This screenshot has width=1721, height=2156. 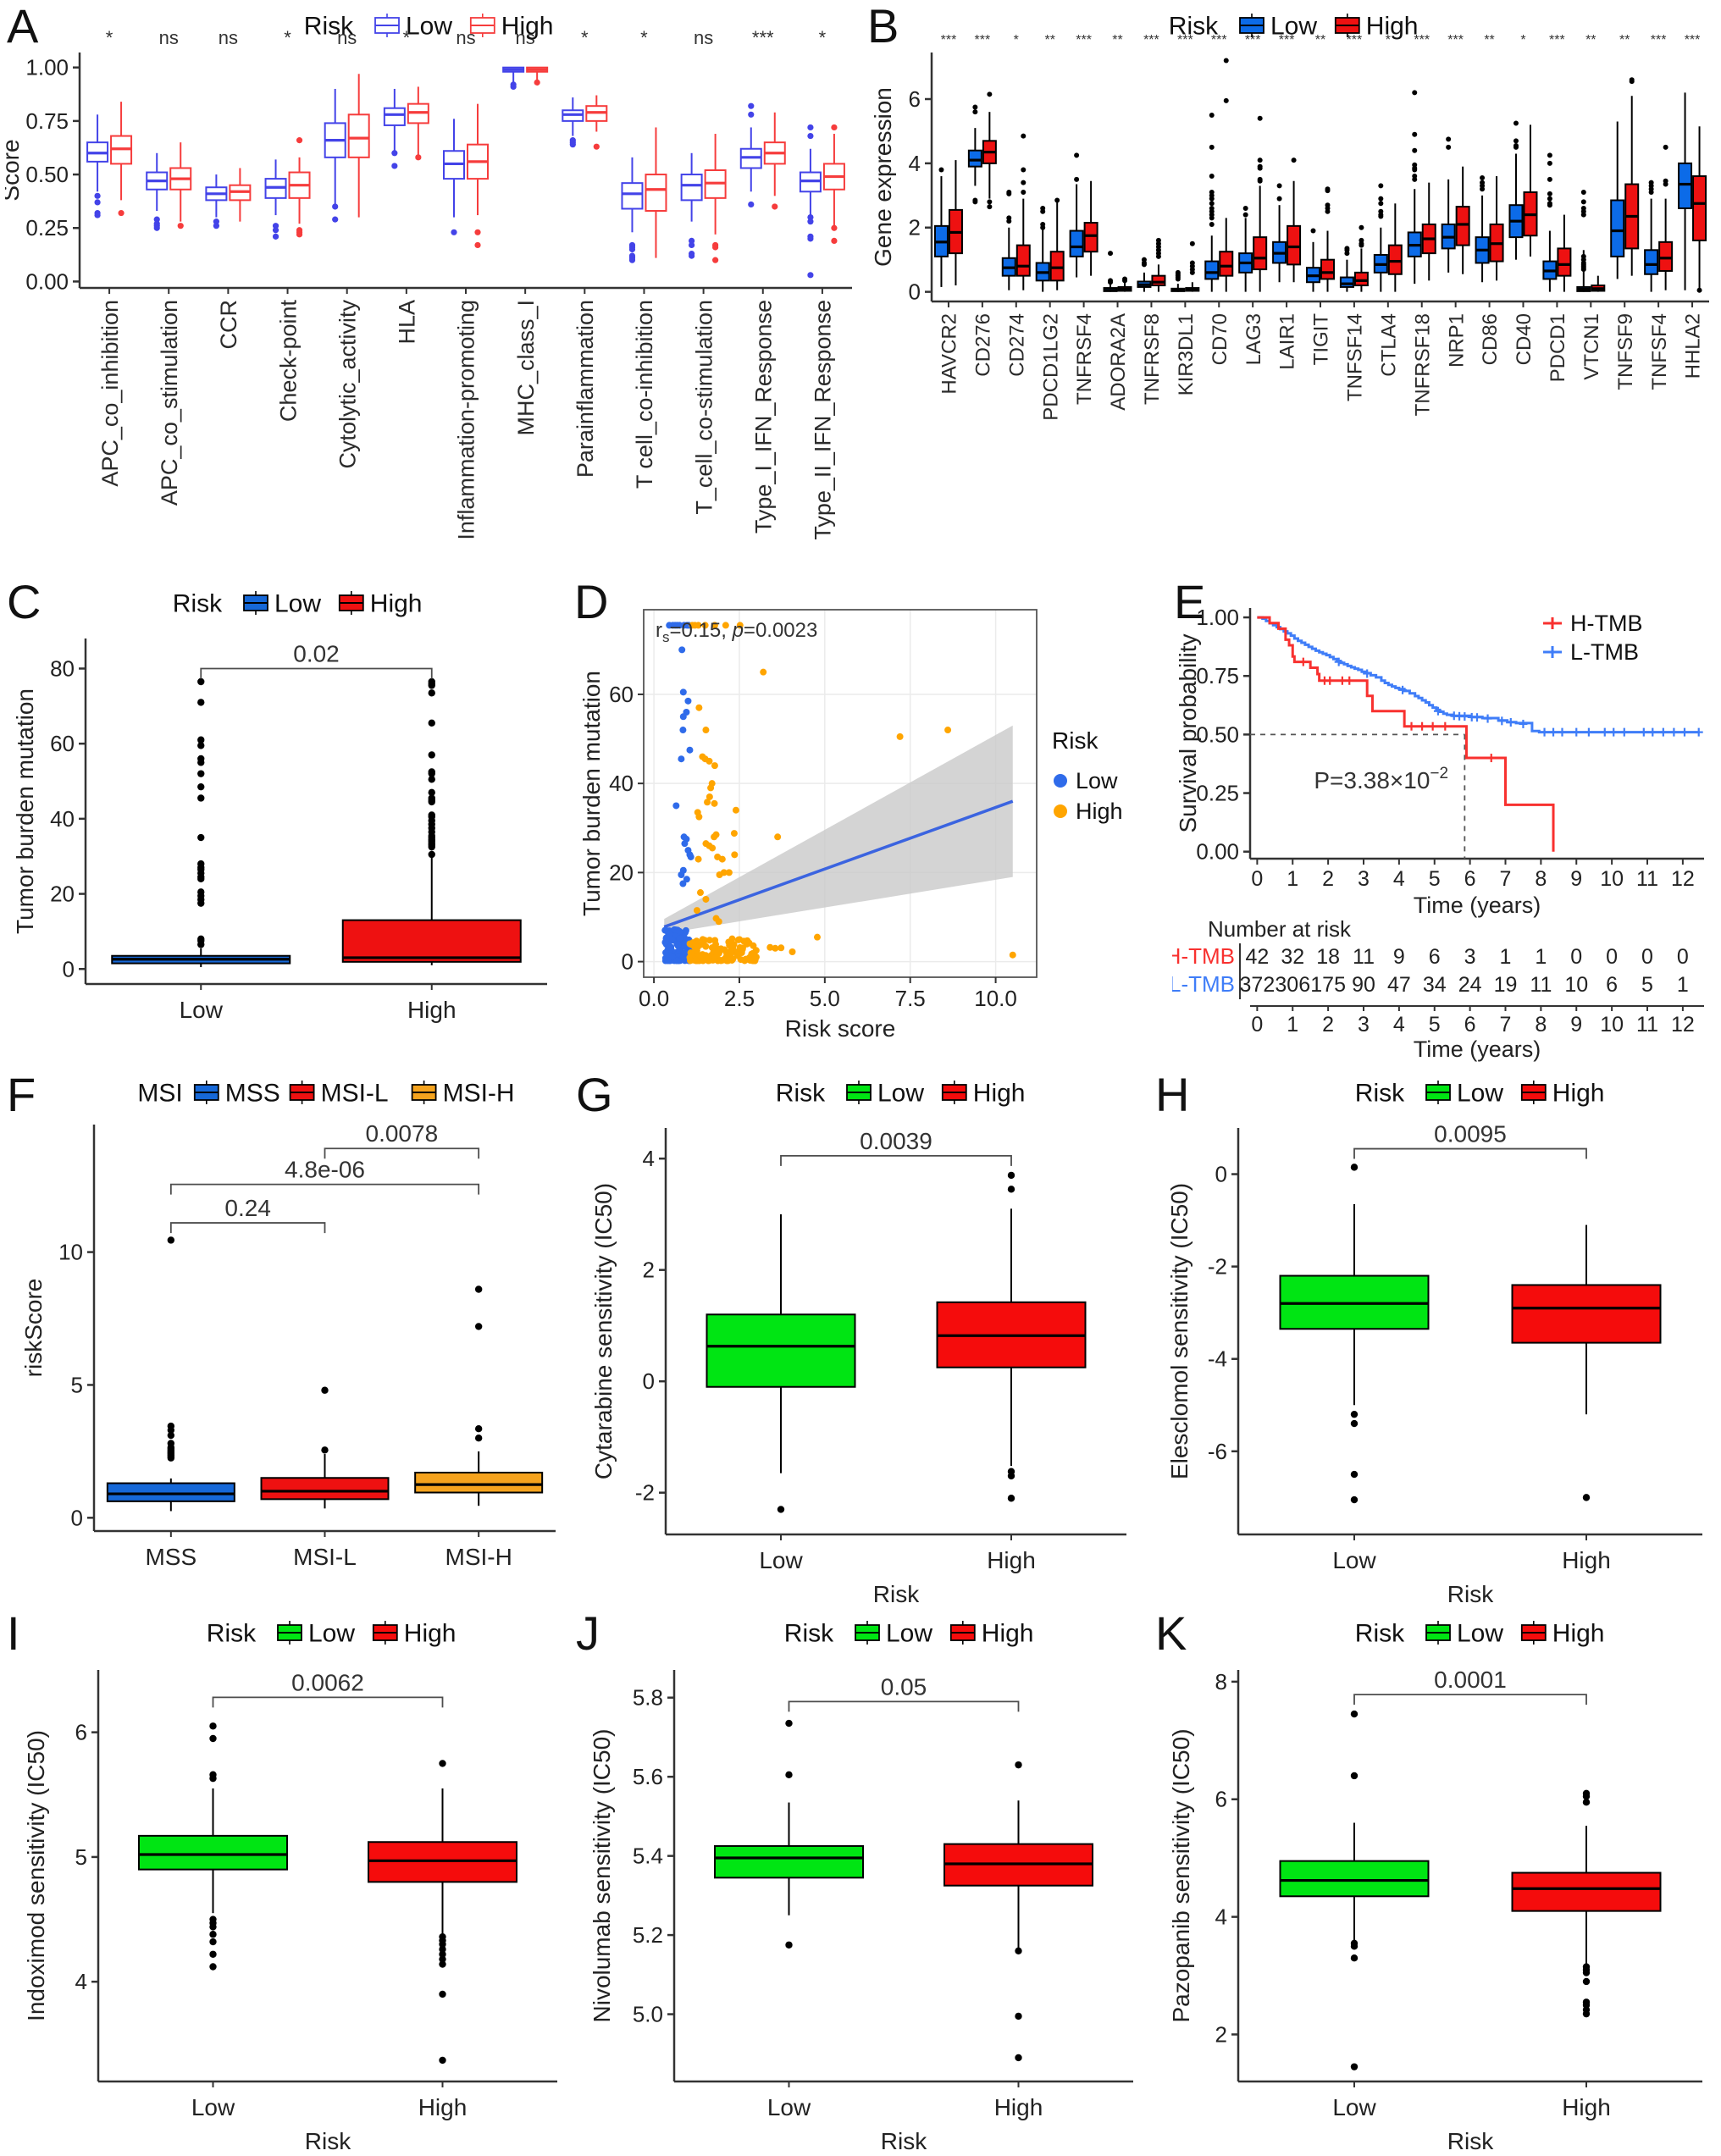 I want to click on svg-text: 1, so click(x=1292, y=879).